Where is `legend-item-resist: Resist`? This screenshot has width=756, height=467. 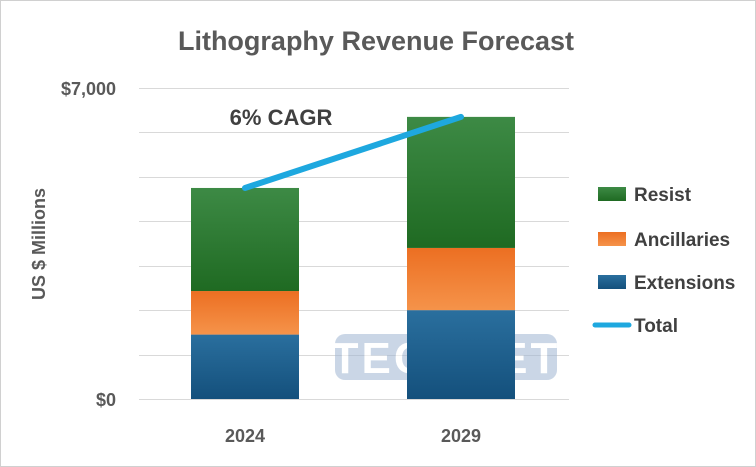 legend-item-resist: Resist is located at coordinates (645, 195).